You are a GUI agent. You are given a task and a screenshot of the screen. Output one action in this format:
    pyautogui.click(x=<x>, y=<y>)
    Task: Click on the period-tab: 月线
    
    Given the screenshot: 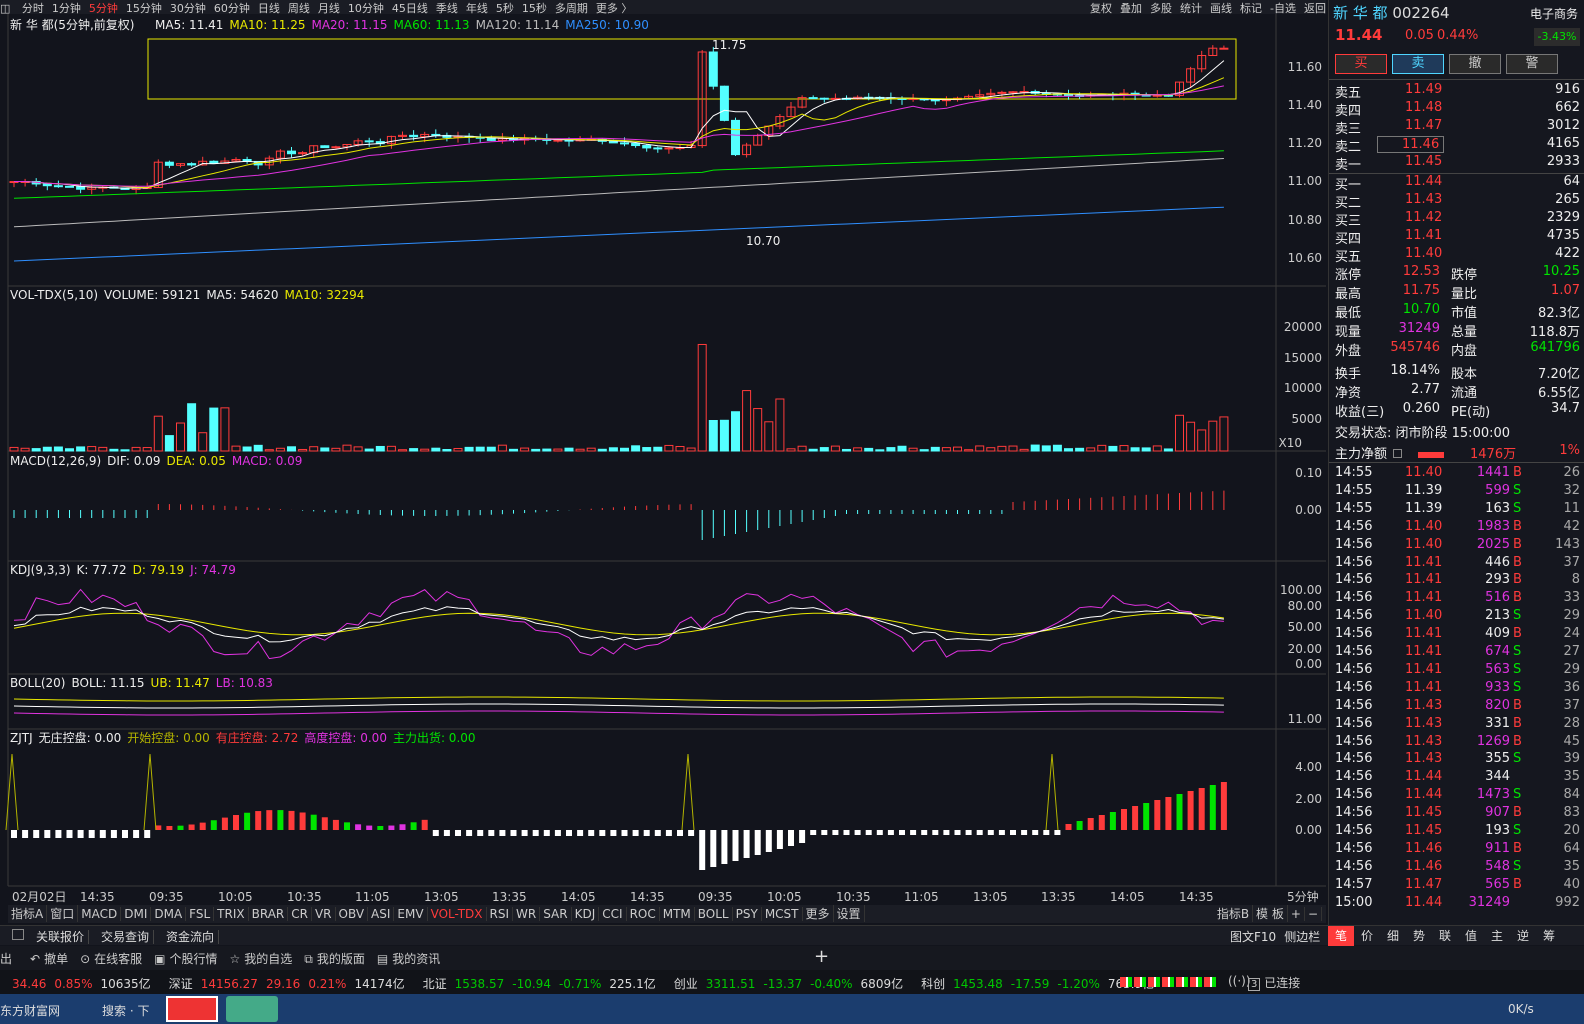 What is the action you would take?
    pyautogui.click(x=328, y=8)
    